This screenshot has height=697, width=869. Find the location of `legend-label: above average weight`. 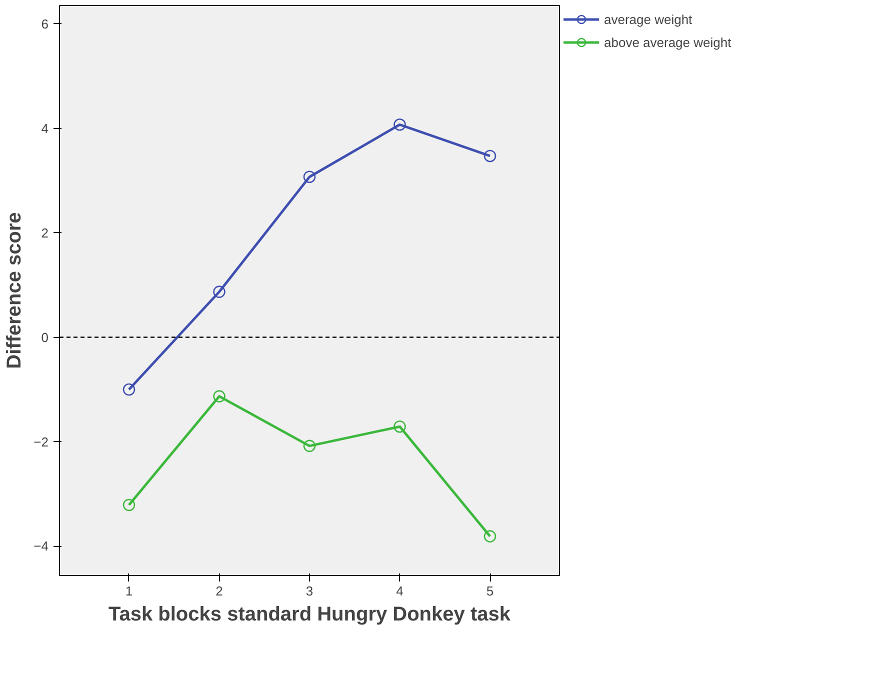

legend-label: above average weight is located at coordinates (668, 42).